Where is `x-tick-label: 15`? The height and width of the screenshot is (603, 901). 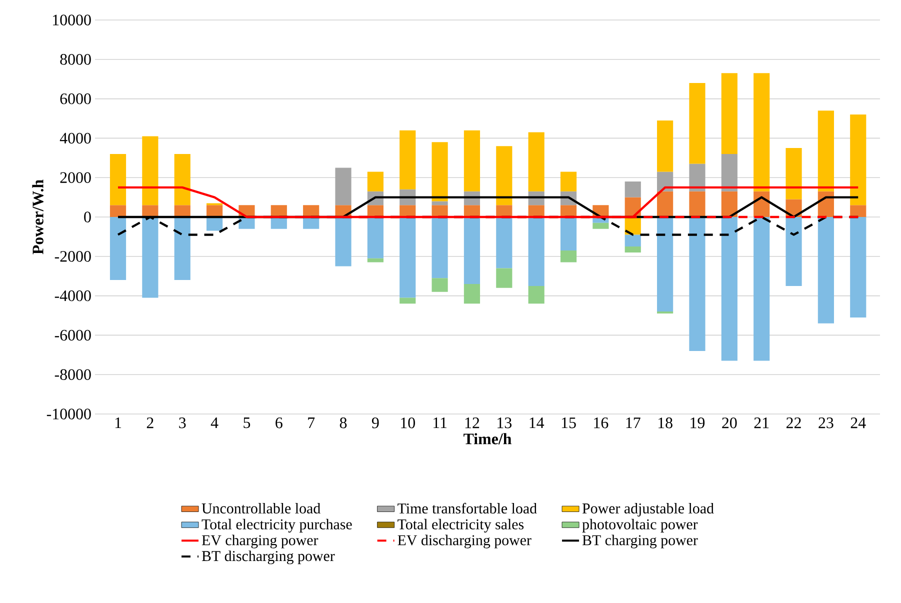 x-tick-label: 15 is located at coordinates (569, 423).